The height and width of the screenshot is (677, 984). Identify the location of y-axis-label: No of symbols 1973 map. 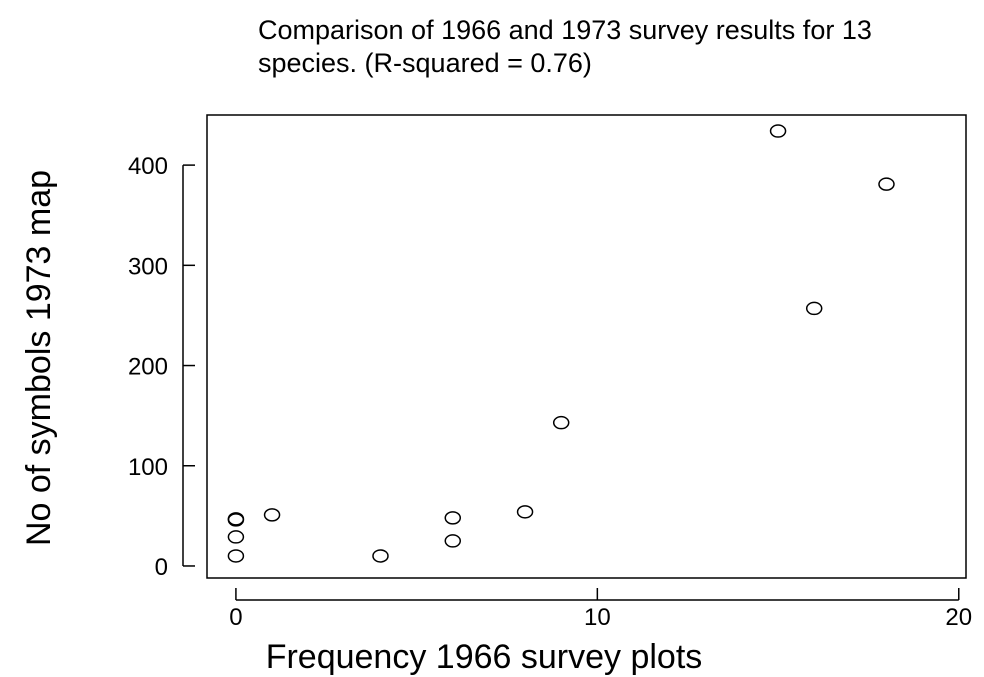
(39, 358).